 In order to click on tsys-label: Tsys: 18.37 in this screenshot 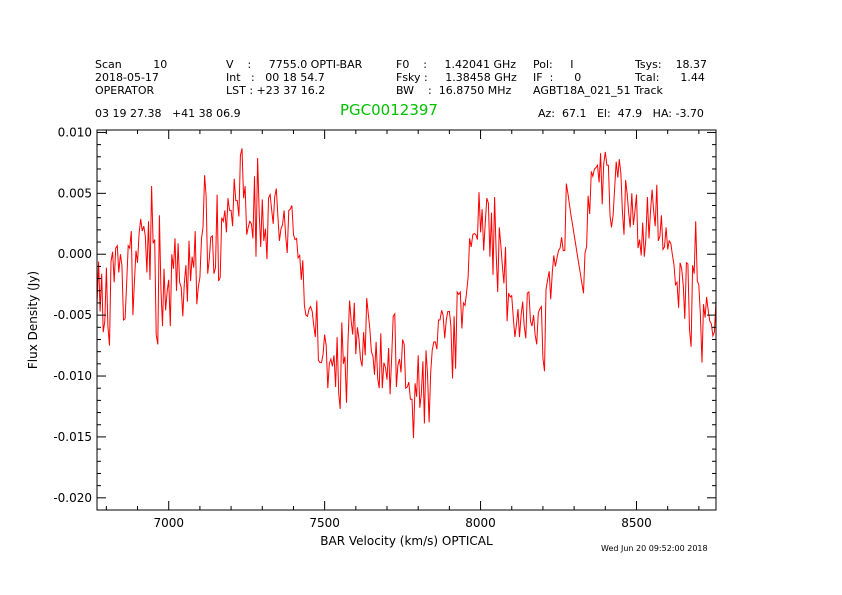, I will do `click(671, 64)`.